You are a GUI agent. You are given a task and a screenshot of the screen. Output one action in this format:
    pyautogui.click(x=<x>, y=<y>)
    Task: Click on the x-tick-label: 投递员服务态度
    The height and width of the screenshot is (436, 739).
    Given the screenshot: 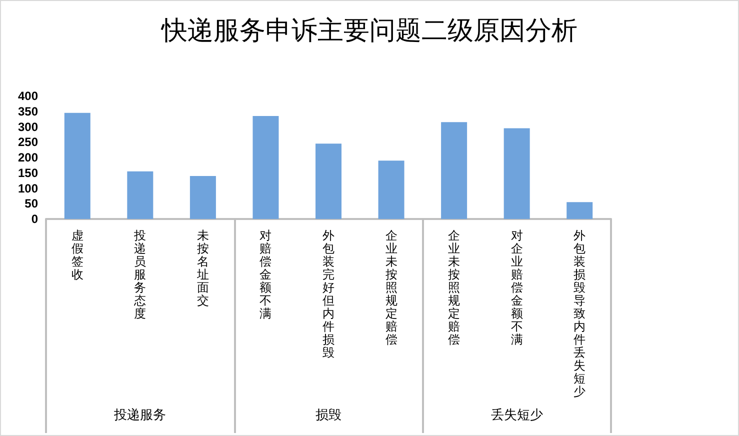 What is the action you would take?
    pyautogui.click(x=139, y=274)
    